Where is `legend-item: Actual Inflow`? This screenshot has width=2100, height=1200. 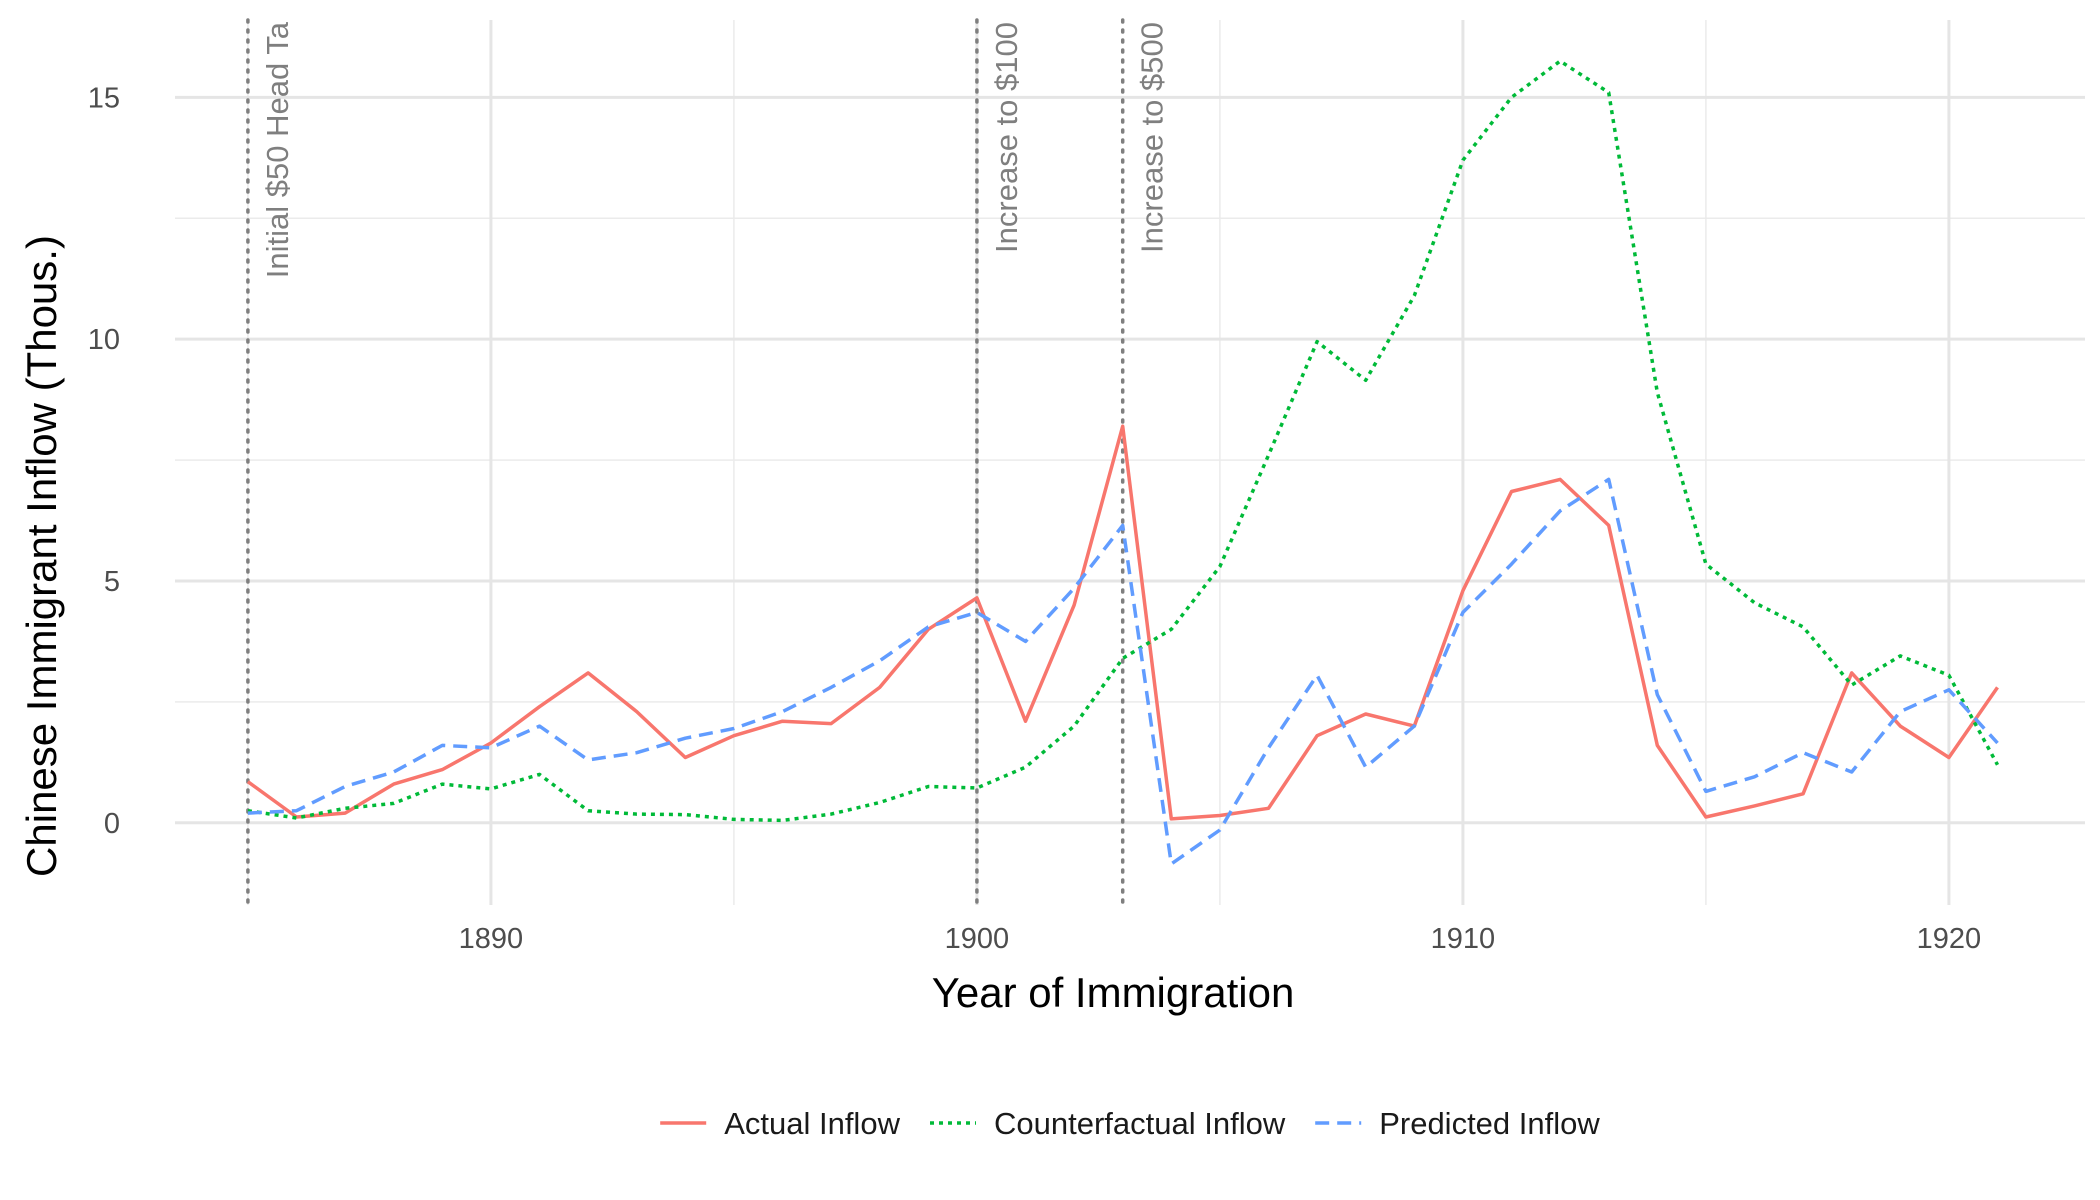
legend-item: Actual Inflow is located at coordinates (780, 1123).